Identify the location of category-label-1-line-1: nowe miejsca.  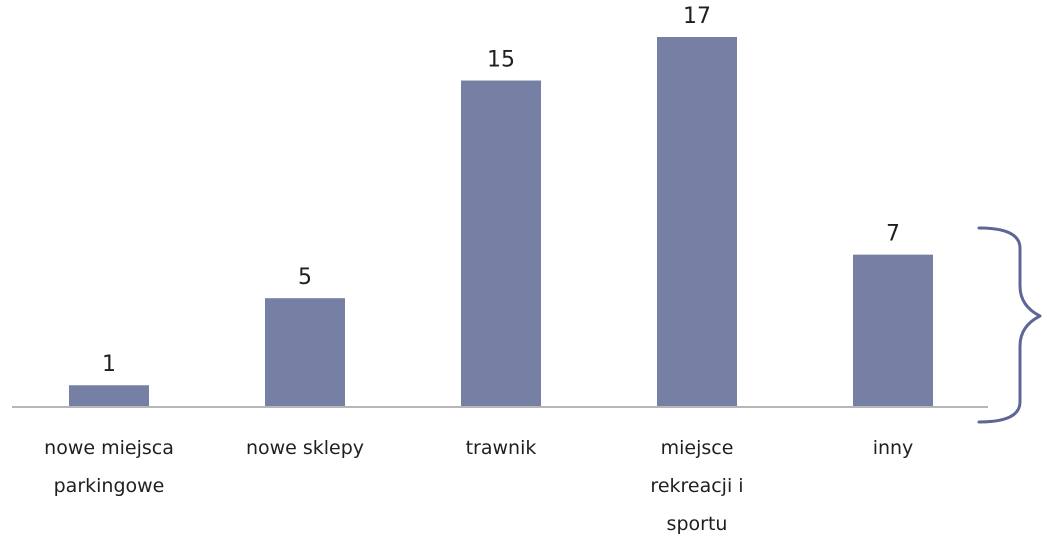
(109, 448).